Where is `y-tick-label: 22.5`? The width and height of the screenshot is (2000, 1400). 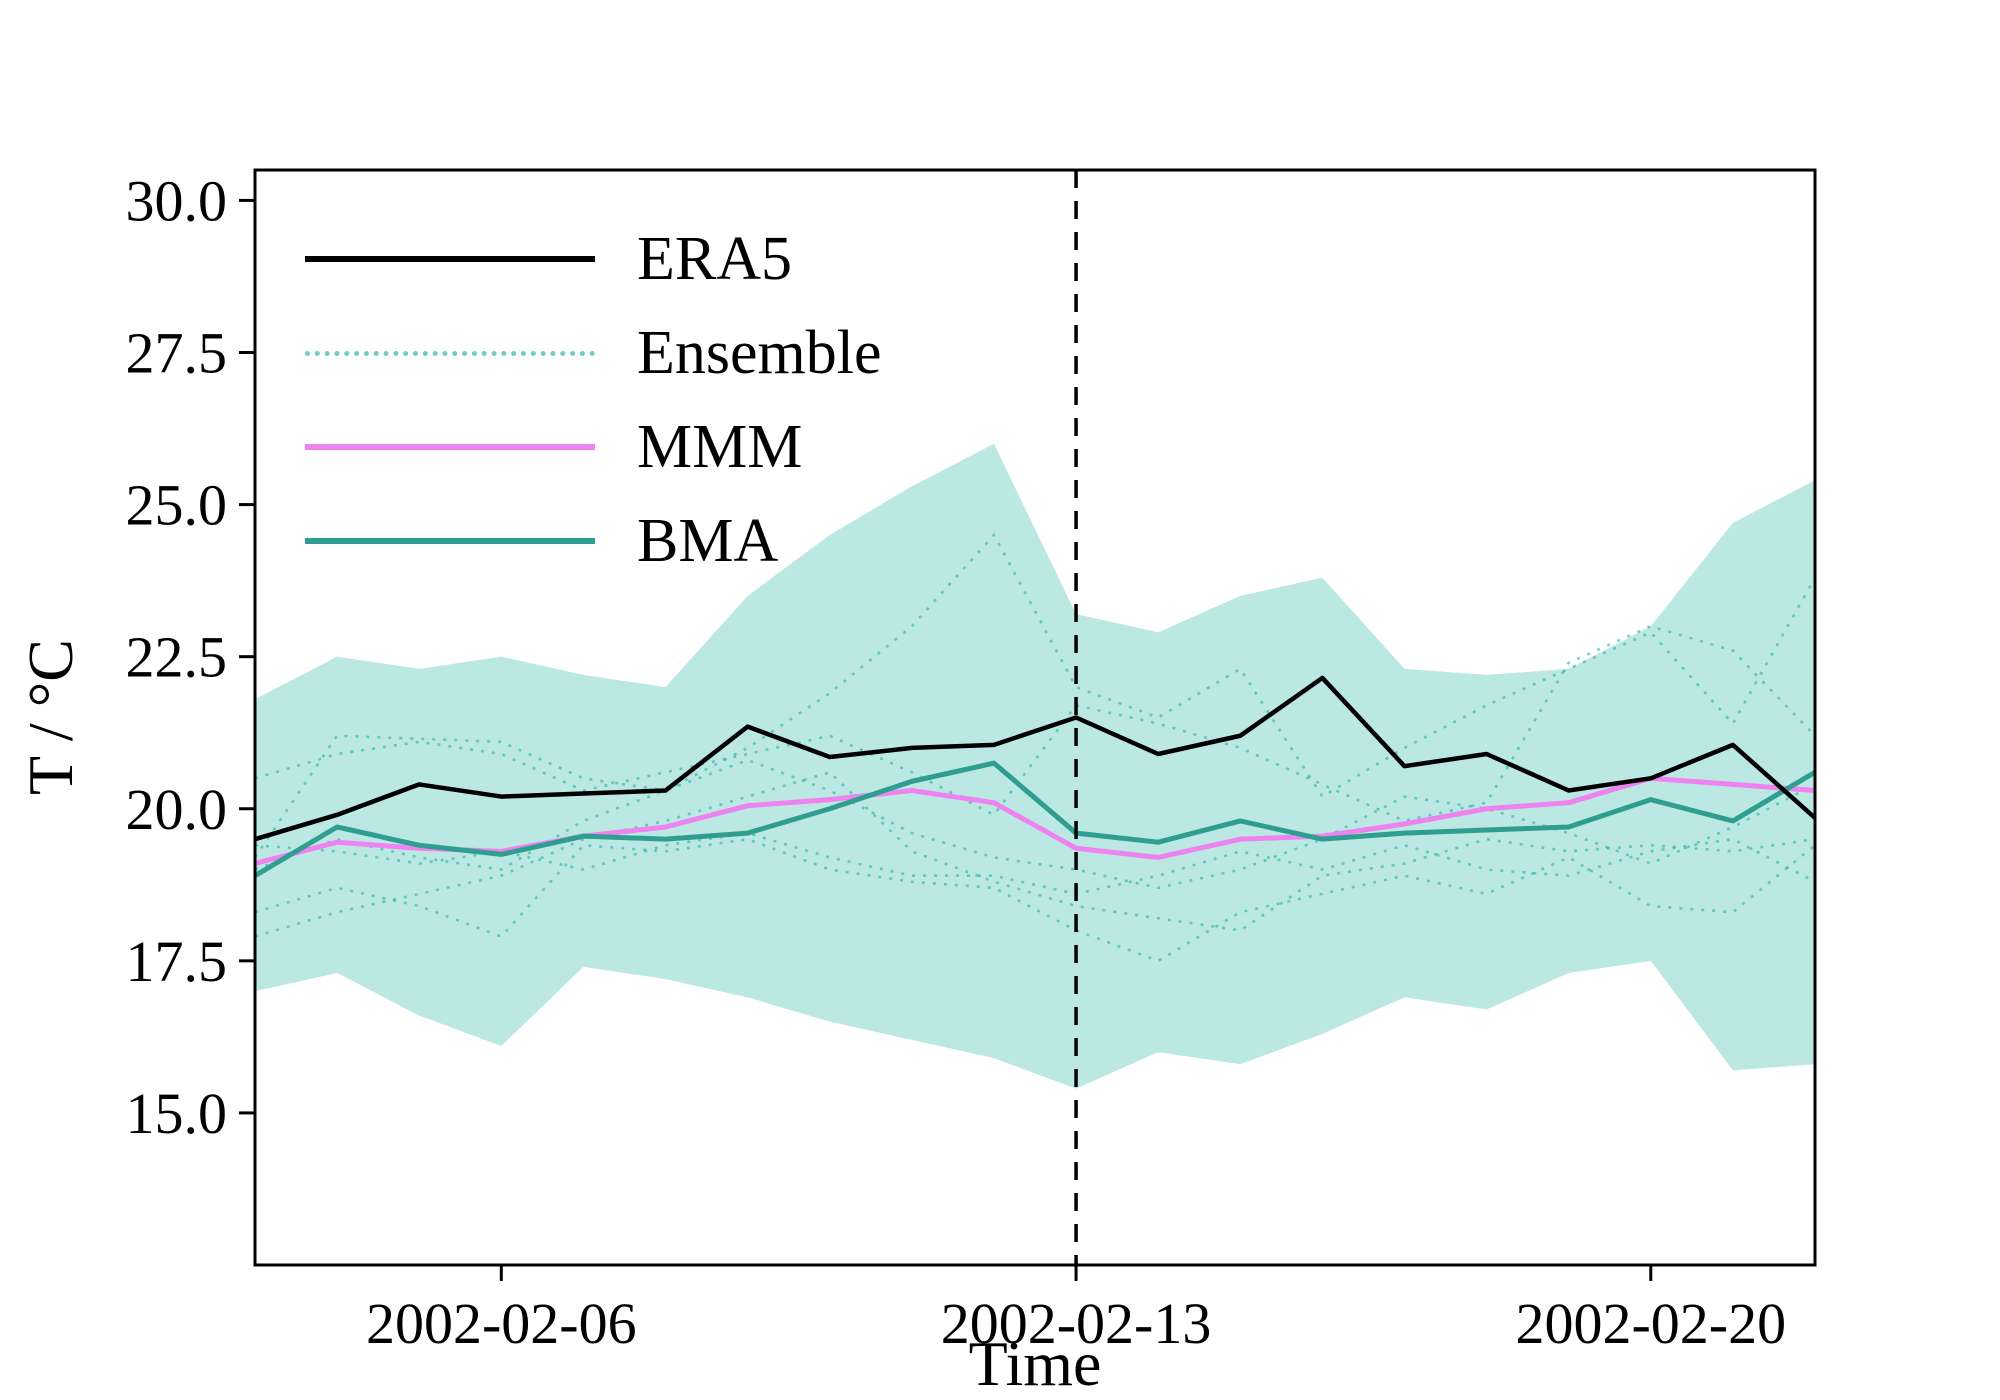 y-tick-label: 22.5 is located at coordinates (177, 657).